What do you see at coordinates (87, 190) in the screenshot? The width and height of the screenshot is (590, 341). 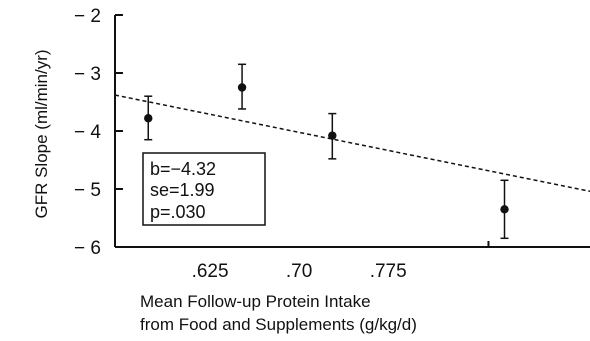 I see `y-tick-label-3: − 5` at bounding box center [87, 190].